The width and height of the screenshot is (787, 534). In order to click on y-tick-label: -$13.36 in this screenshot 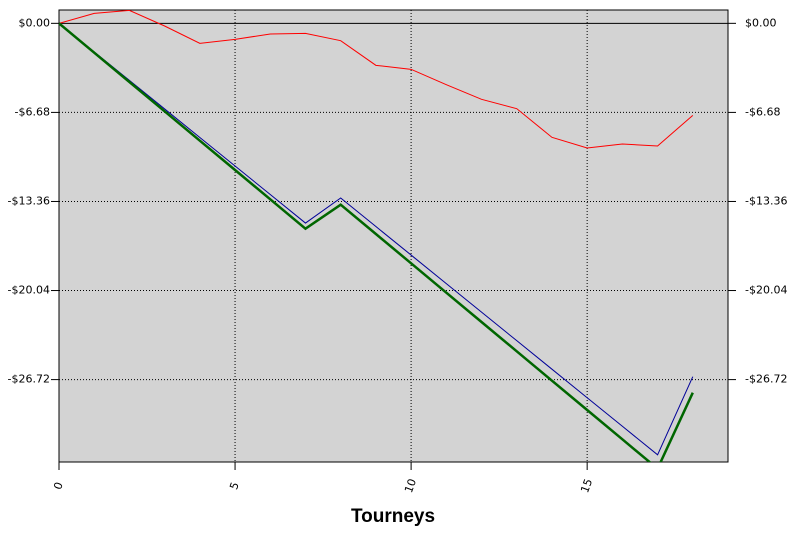, I will do `click(29, 200)`.